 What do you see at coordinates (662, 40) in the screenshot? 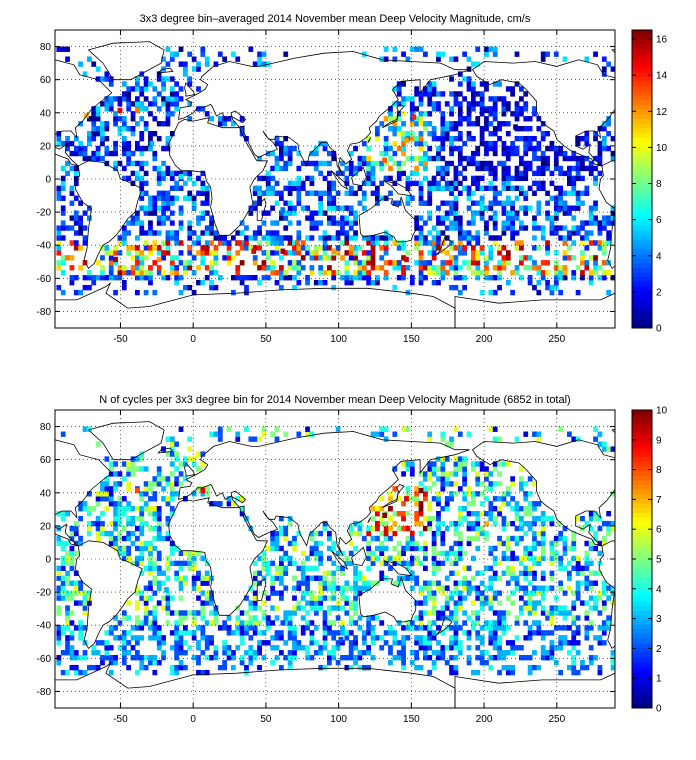
I see `colorbar-tick-label: 16` at bounding box center [662, 40].